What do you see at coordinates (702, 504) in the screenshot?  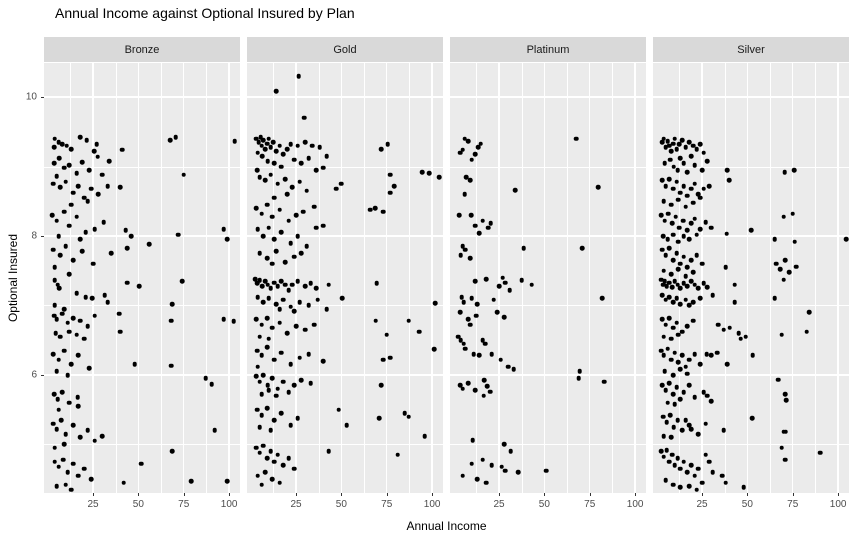 I see `x-tick-label: 25` at bounding box center [702, 504].